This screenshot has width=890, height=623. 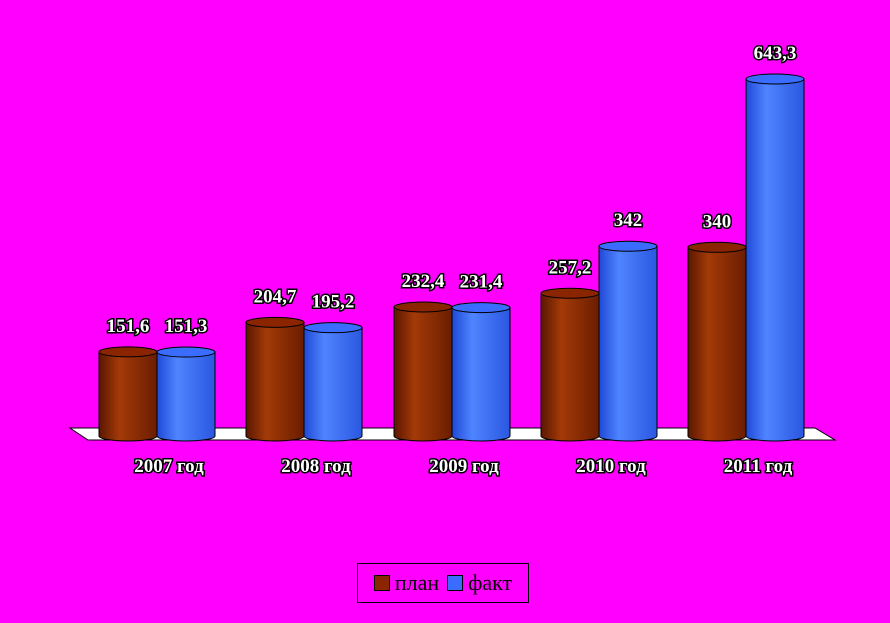 I want to click on data-label-plan-5: 340, so click(x=717, y=221).